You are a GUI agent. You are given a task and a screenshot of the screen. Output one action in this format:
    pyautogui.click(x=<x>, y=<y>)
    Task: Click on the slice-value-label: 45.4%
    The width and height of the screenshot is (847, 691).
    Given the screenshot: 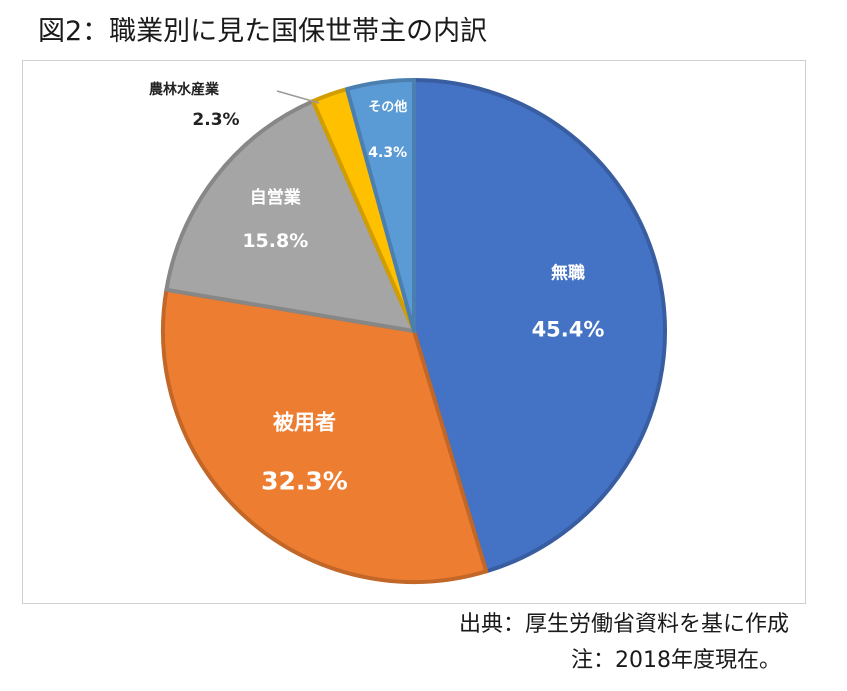 What is the action you would take?
    pyautogui.click(x=568, y=329)
    